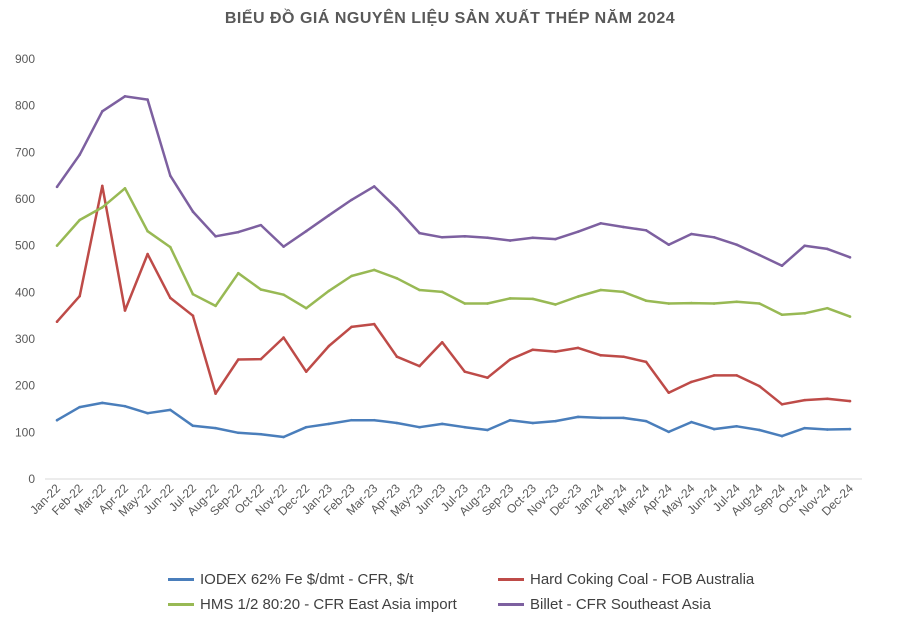 This screenshot has width=900, height=627. I want to click on y-tick-label: 500, so click(25, 246).